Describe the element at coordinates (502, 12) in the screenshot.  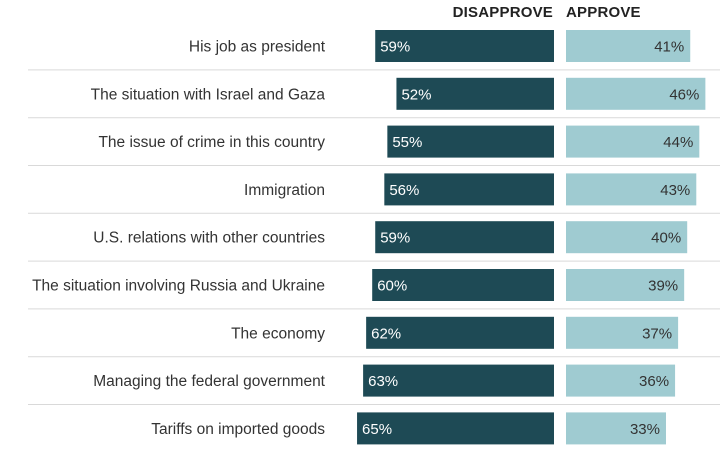
I see `disapprove-header: DISAPPROVE` at that location.